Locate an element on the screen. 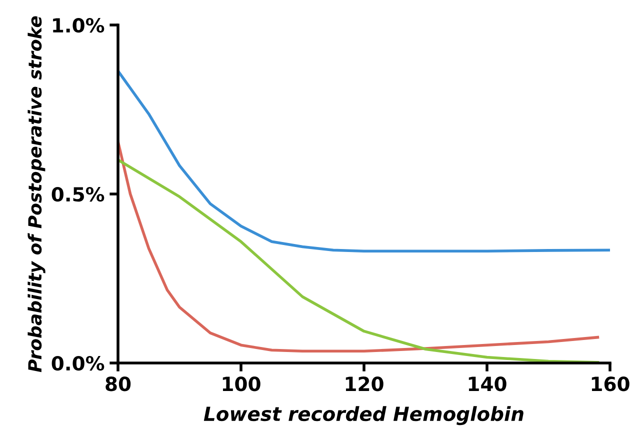  x-tick-label: 100 is located at coordinates (241, 384).